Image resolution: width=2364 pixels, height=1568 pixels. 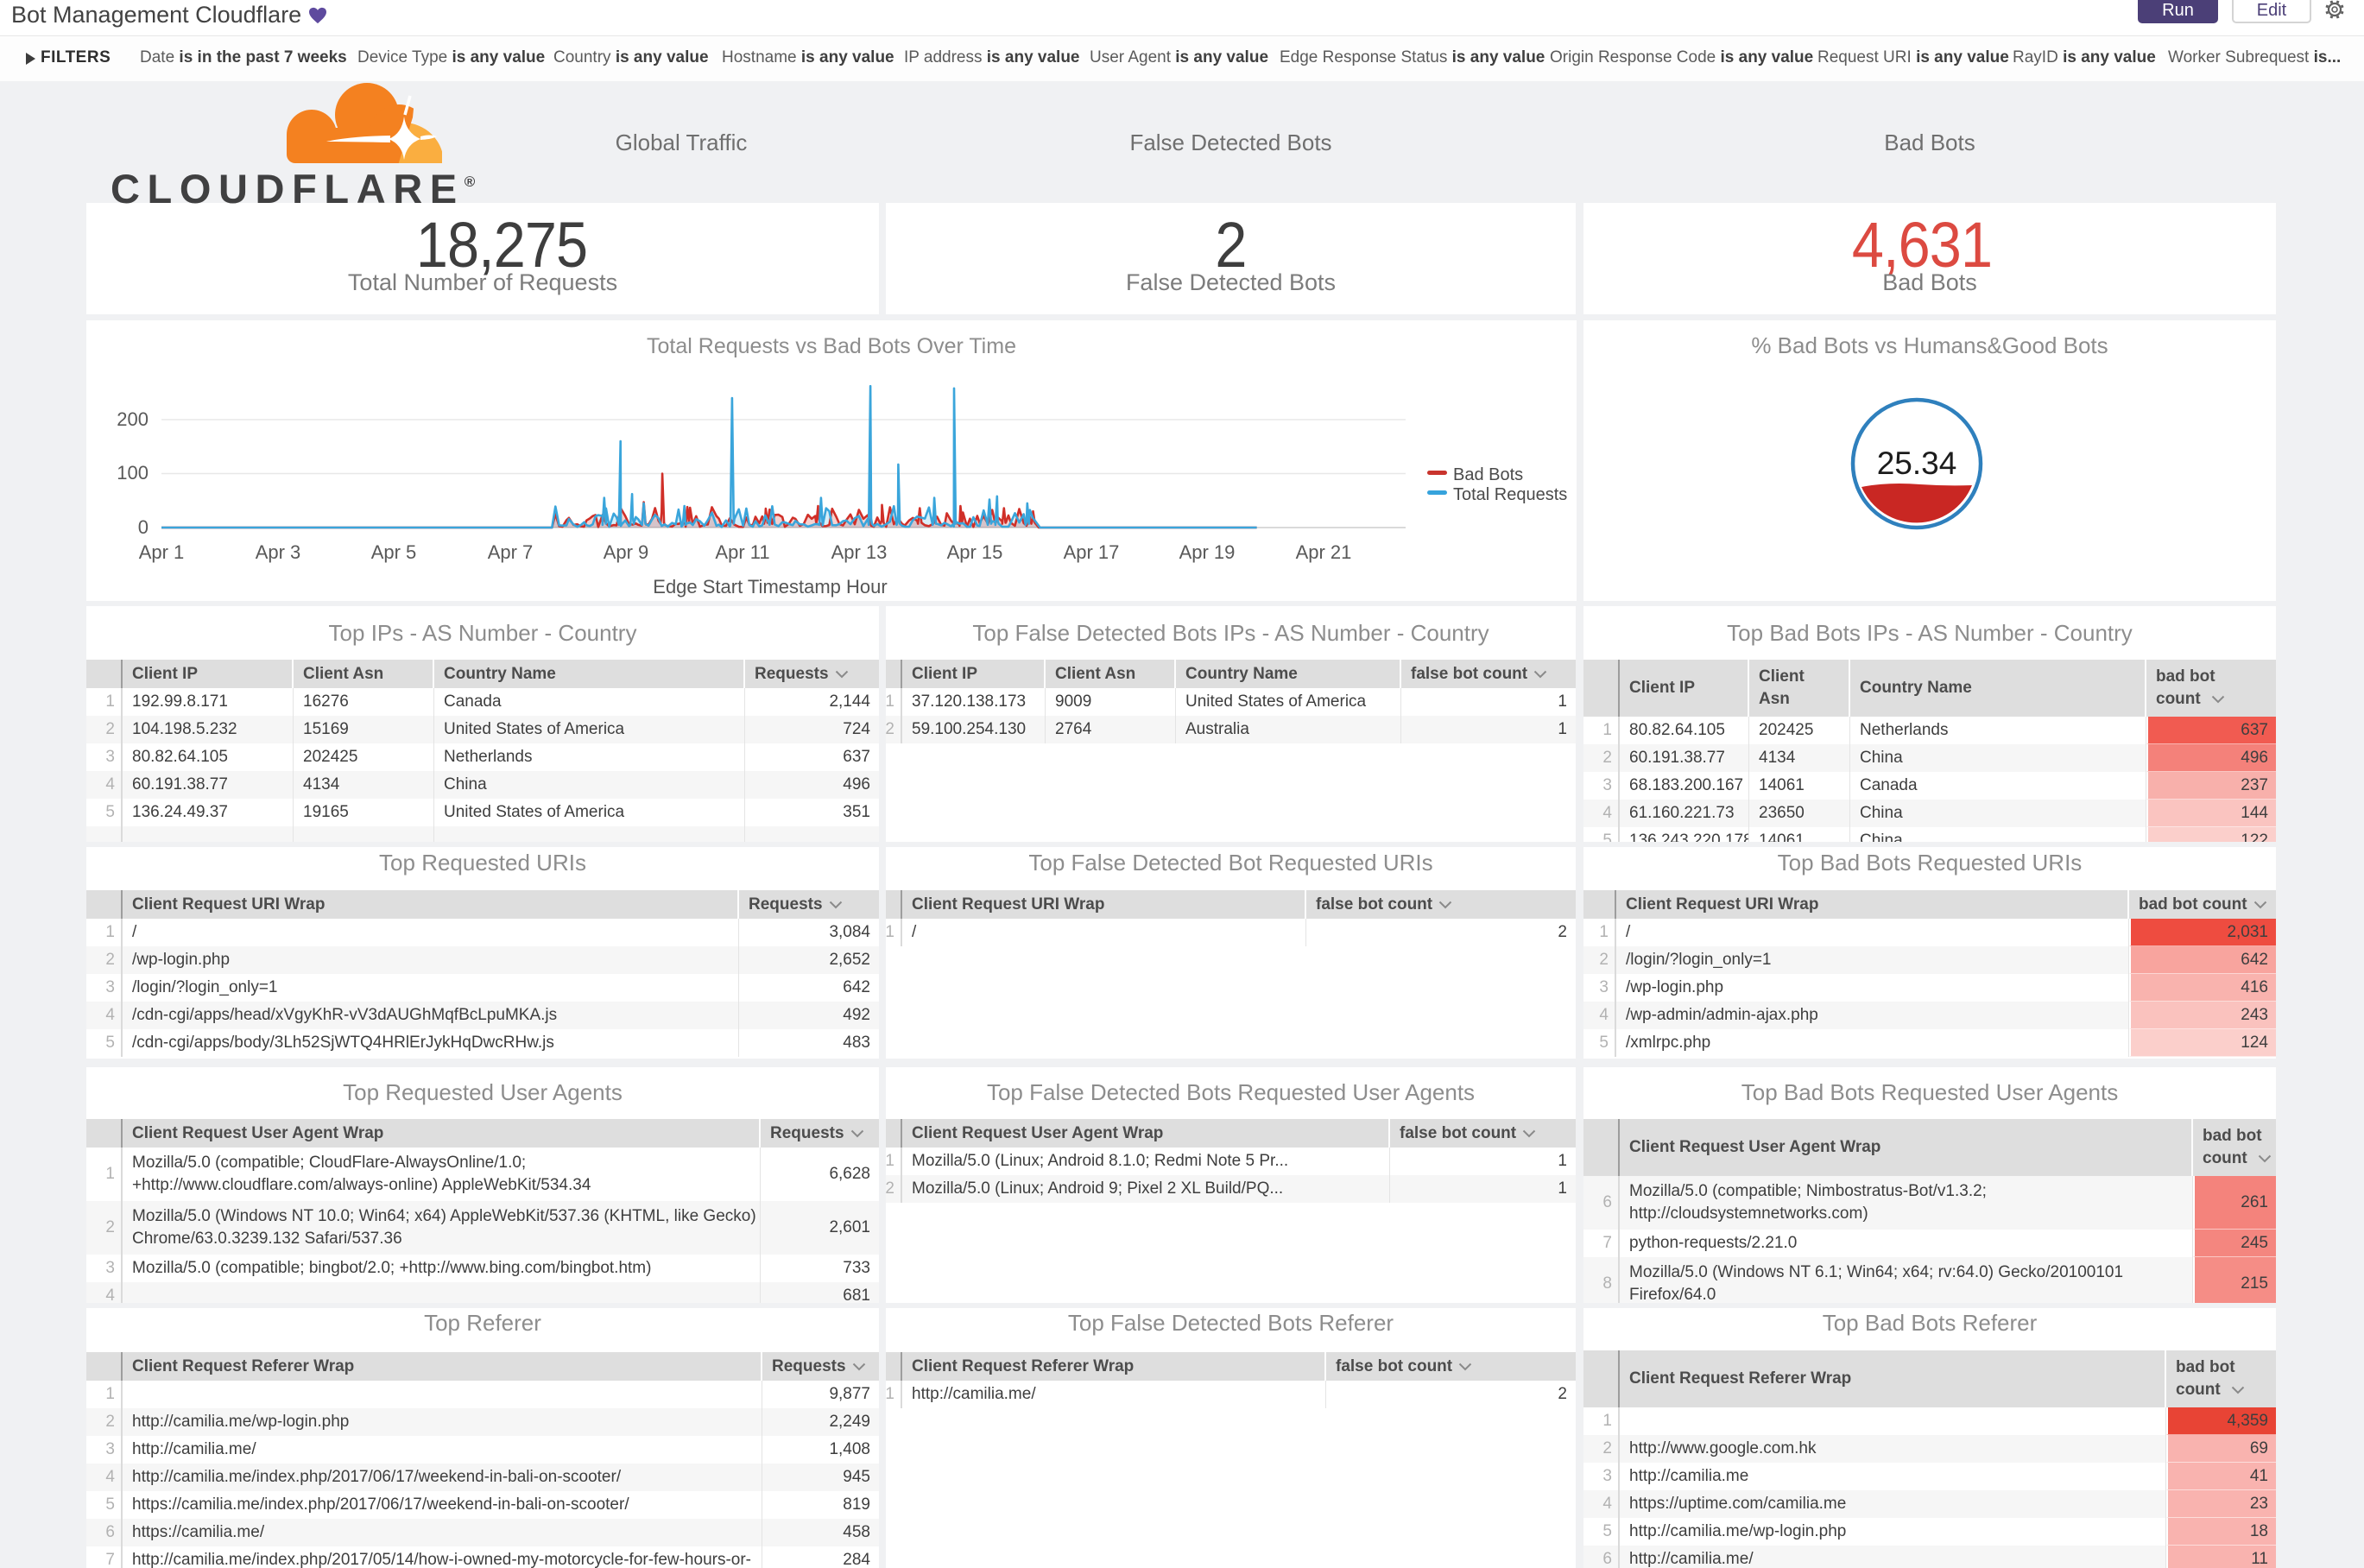 I want to click on svg-text: Apr 21, so click(x=1324, y=552).